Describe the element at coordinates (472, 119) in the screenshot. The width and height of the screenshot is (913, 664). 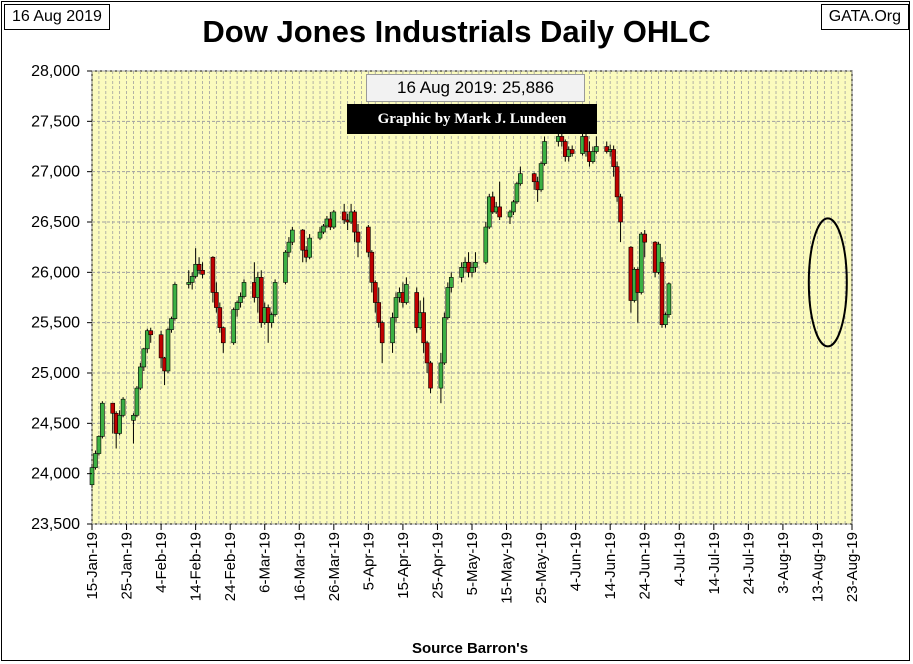
I see `credit-label: Graphic by Mark J. Lundeen` at that location.